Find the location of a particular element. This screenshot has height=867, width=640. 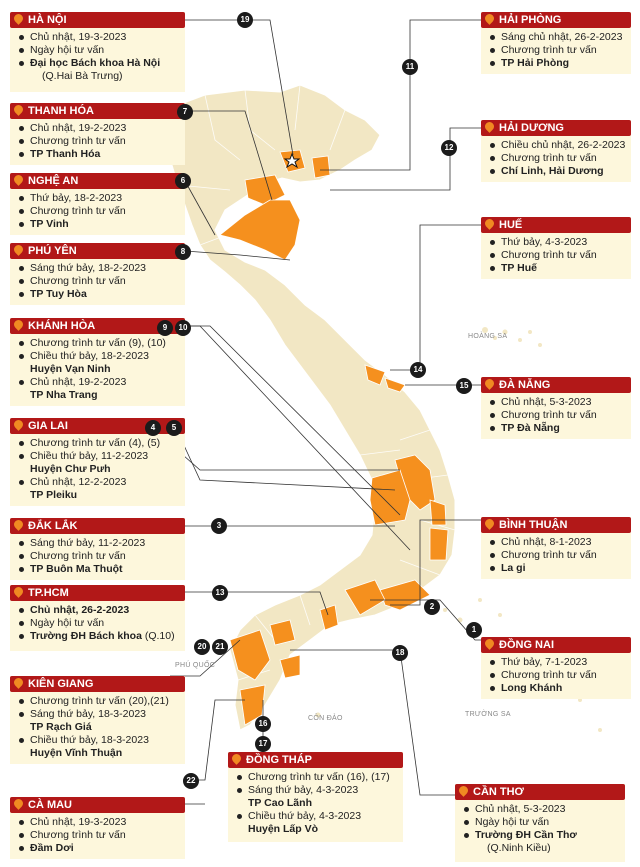

card-header: BÌNH THUẬN is located at coordinates (556, 525).